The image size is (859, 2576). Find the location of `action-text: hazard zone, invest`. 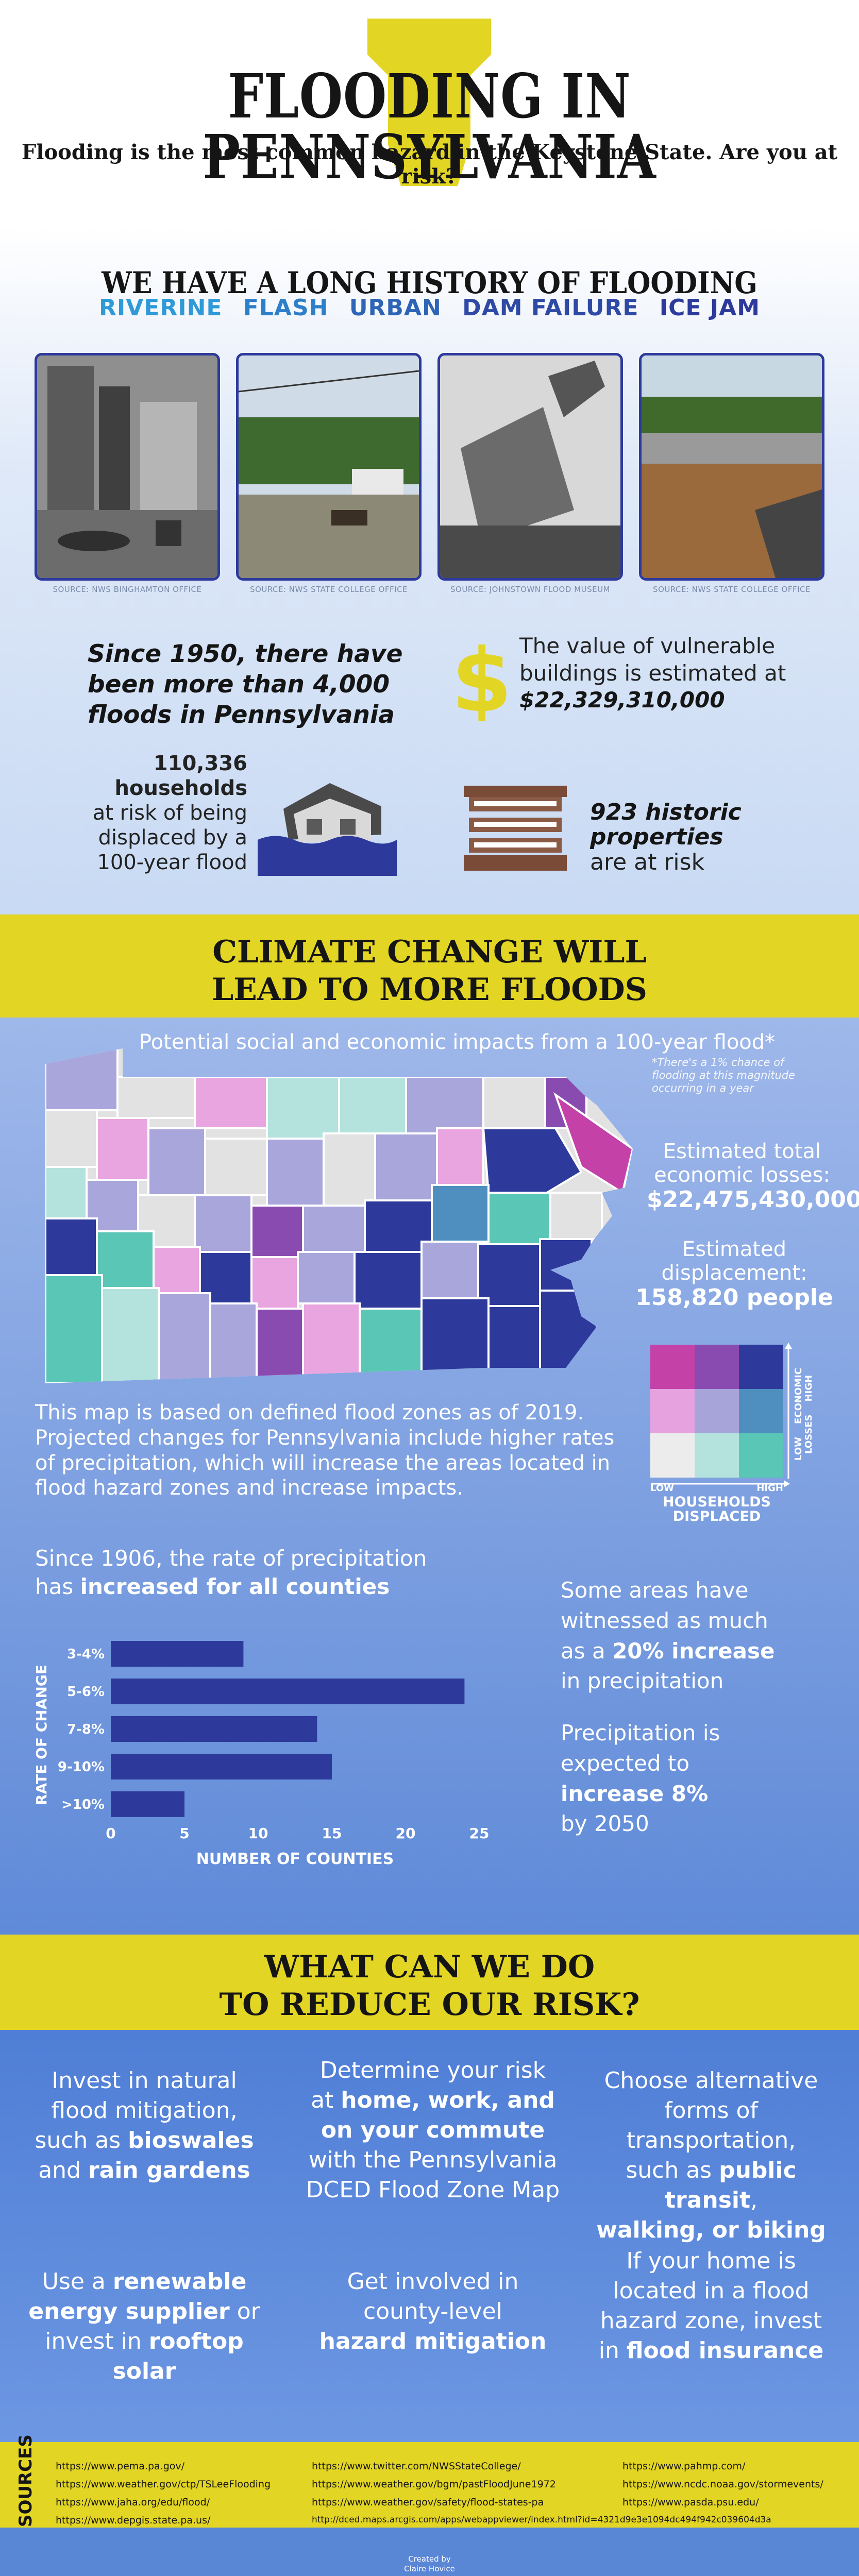

action-text: hazard zone, invest is located at coordinates (711, 2321).